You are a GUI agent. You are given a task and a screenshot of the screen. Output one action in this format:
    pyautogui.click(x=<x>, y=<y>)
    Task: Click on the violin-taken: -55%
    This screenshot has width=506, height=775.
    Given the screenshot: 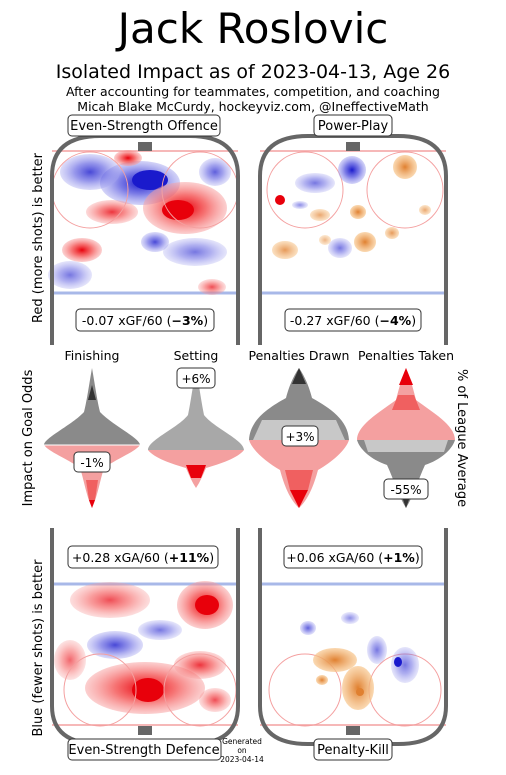 What is the action you would take?
    pyautogui.click(x=406, y=438)
    